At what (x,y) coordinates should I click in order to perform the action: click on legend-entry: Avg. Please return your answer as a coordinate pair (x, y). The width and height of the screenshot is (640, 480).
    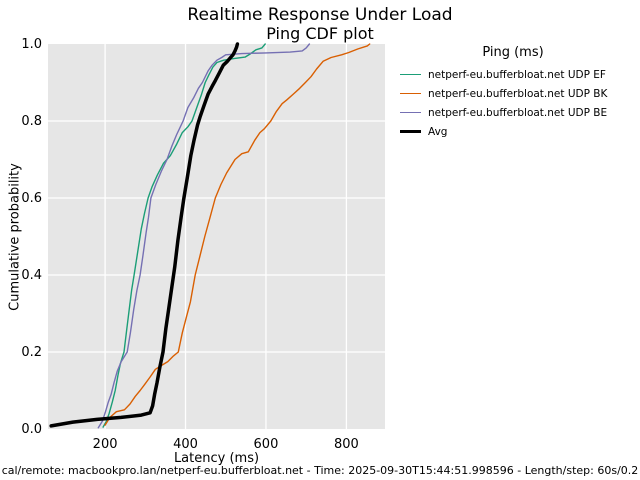
    Looking at the image, I should click on (520, 131).